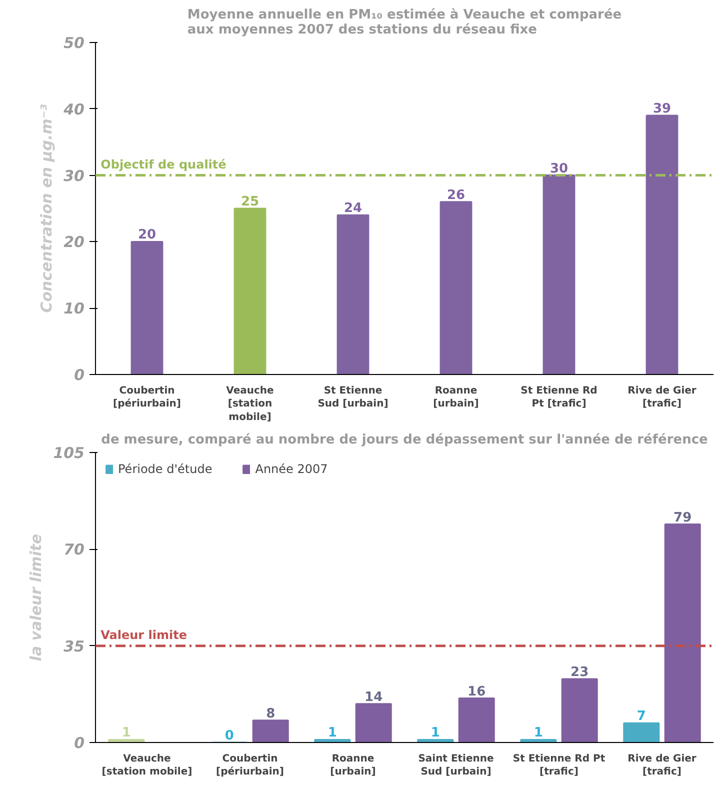 Image resolution: width=723 pixels, height=787 pixels. What do you see at coordinates (559, 168) in the screenshot?
I see `data-label: 30` at bounding box center [559, 168].